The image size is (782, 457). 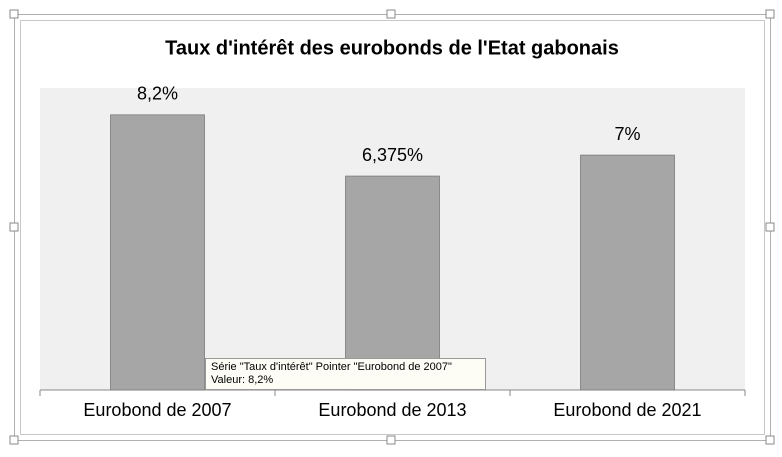 What do you see at coordinates (392, 155) in the screenshot?
I see `value-label: 6,375%` at bounding box center [392, 155].